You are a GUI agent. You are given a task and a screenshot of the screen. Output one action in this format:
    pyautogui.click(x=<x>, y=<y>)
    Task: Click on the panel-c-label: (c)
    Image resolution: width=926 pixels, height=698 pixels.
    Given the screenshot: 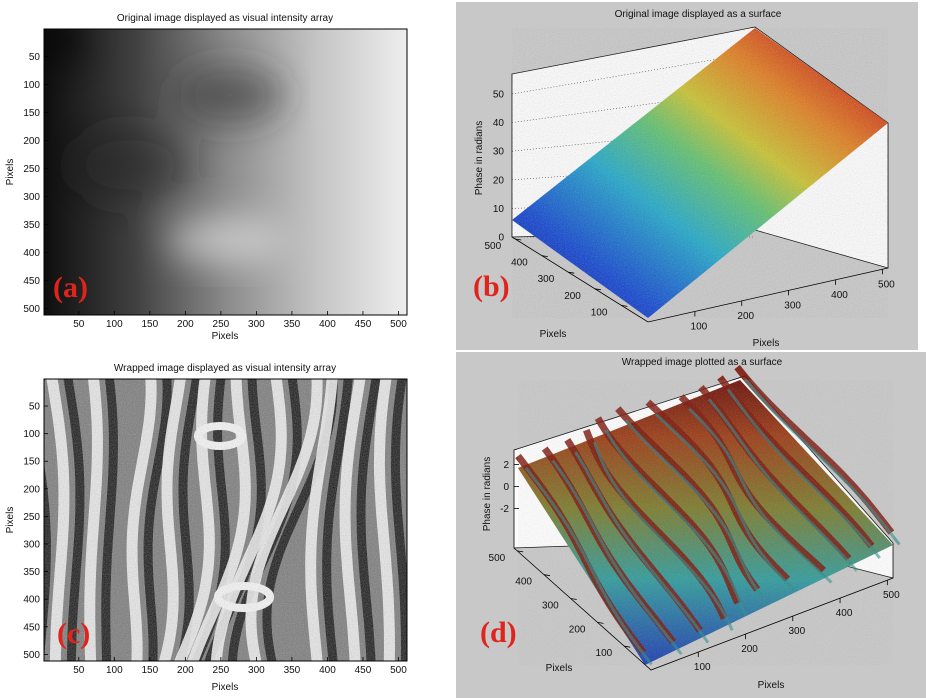 What is the action you would take?
    pyautogui.click(x=73, y=633)
    